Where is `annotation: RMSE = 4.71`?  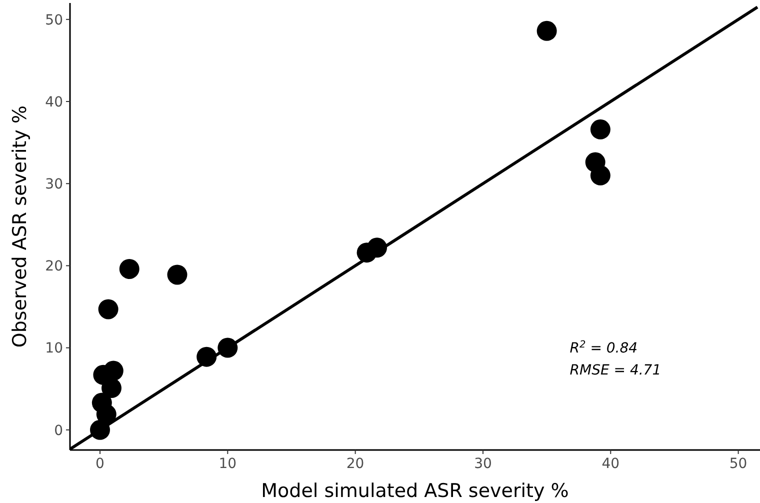
annotation: RMSE = 4.71 is located at coordinates (616, 370).